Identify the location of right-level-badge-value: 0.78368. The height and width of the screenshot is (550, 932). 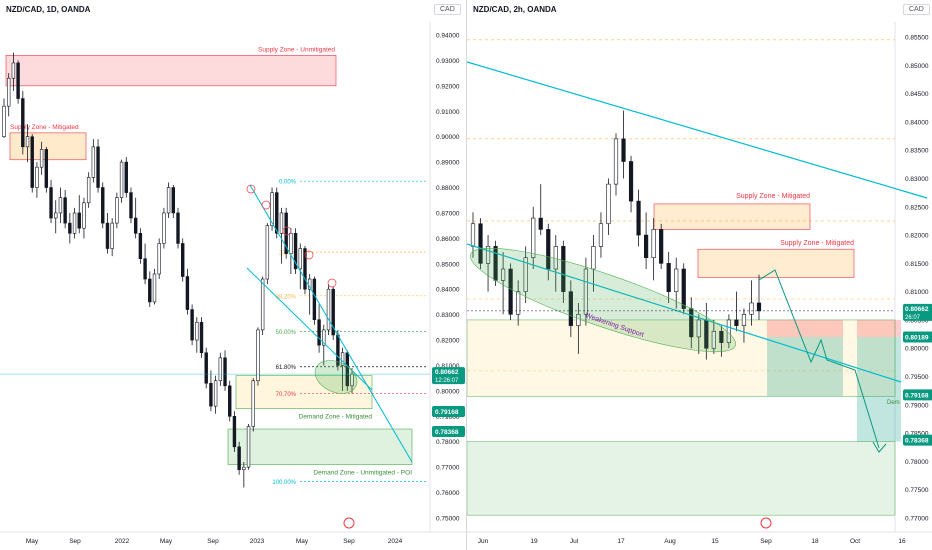
(917, 441).